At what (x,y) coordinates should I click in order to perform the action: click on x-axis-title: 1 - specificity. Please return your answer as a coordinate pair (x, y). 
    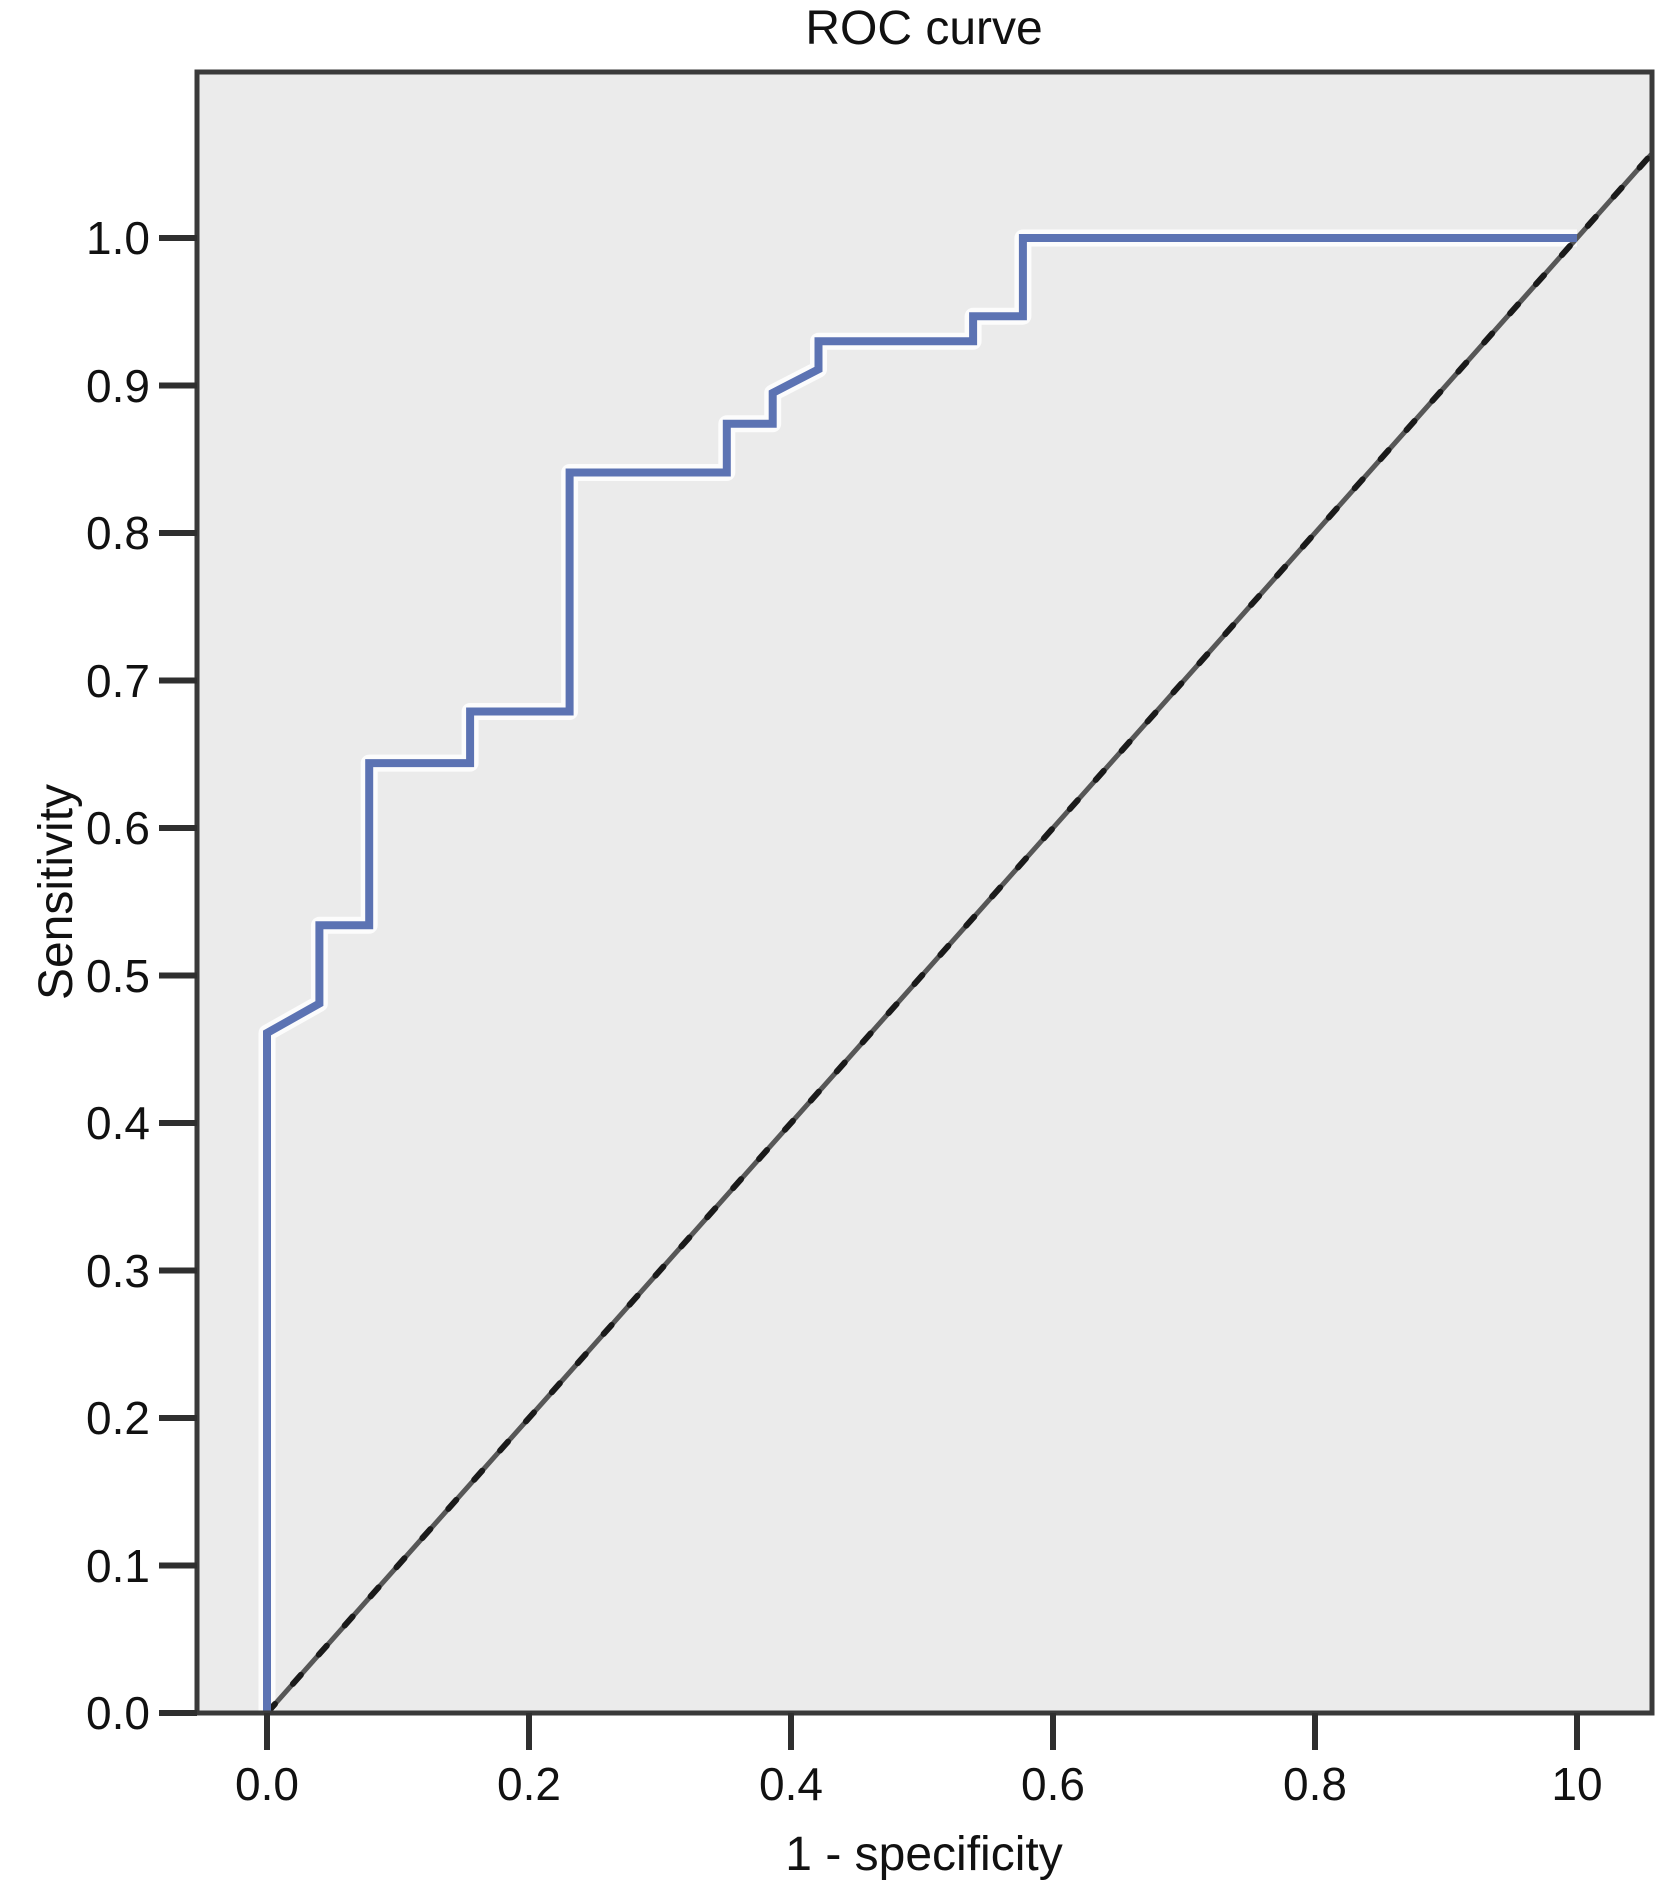
    Looking at the image, I should click on (923, 1854).